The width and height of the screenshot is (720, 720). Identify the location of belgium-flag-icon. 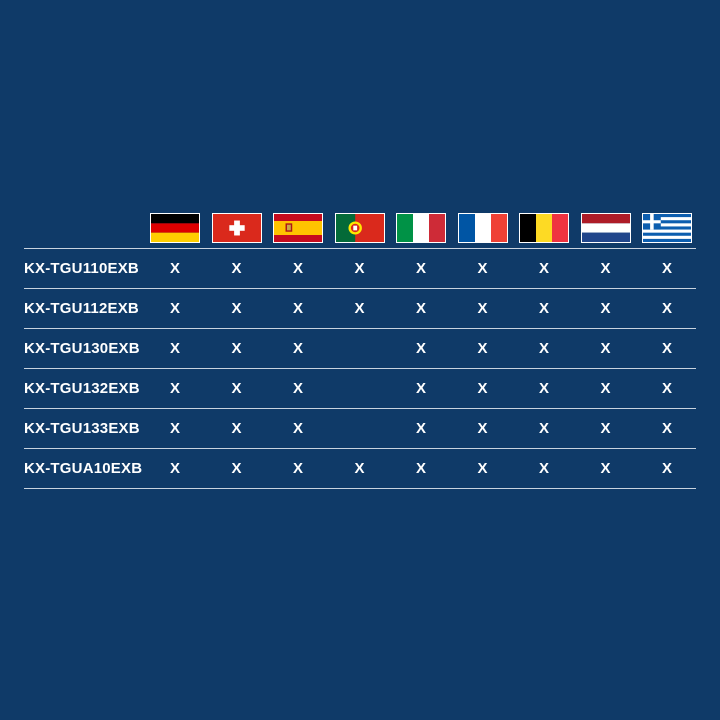
(544, 228).